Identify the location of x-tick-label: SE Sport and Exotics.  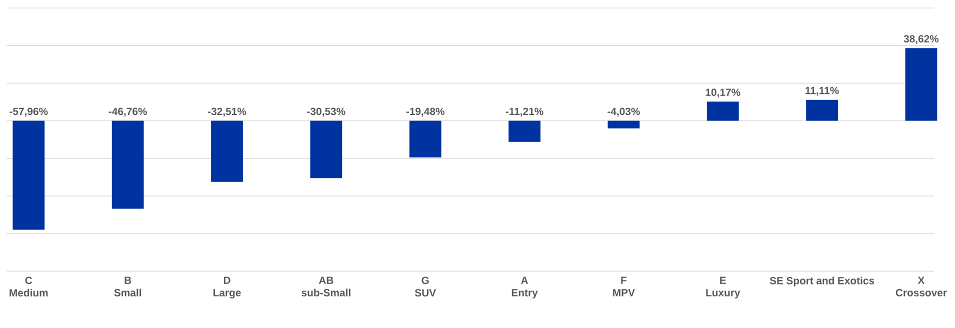
(822, 281).